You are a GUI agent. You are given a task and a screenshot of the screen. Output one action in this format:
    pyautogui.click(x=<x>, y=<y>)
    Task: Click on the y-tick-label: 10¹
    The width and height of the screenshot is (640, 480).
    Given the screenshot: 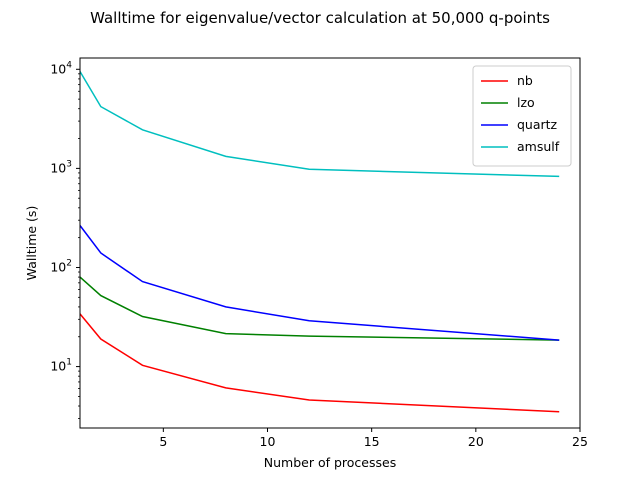 What is the action you would take?
    pyautogui.click(x=61, y=366)
    